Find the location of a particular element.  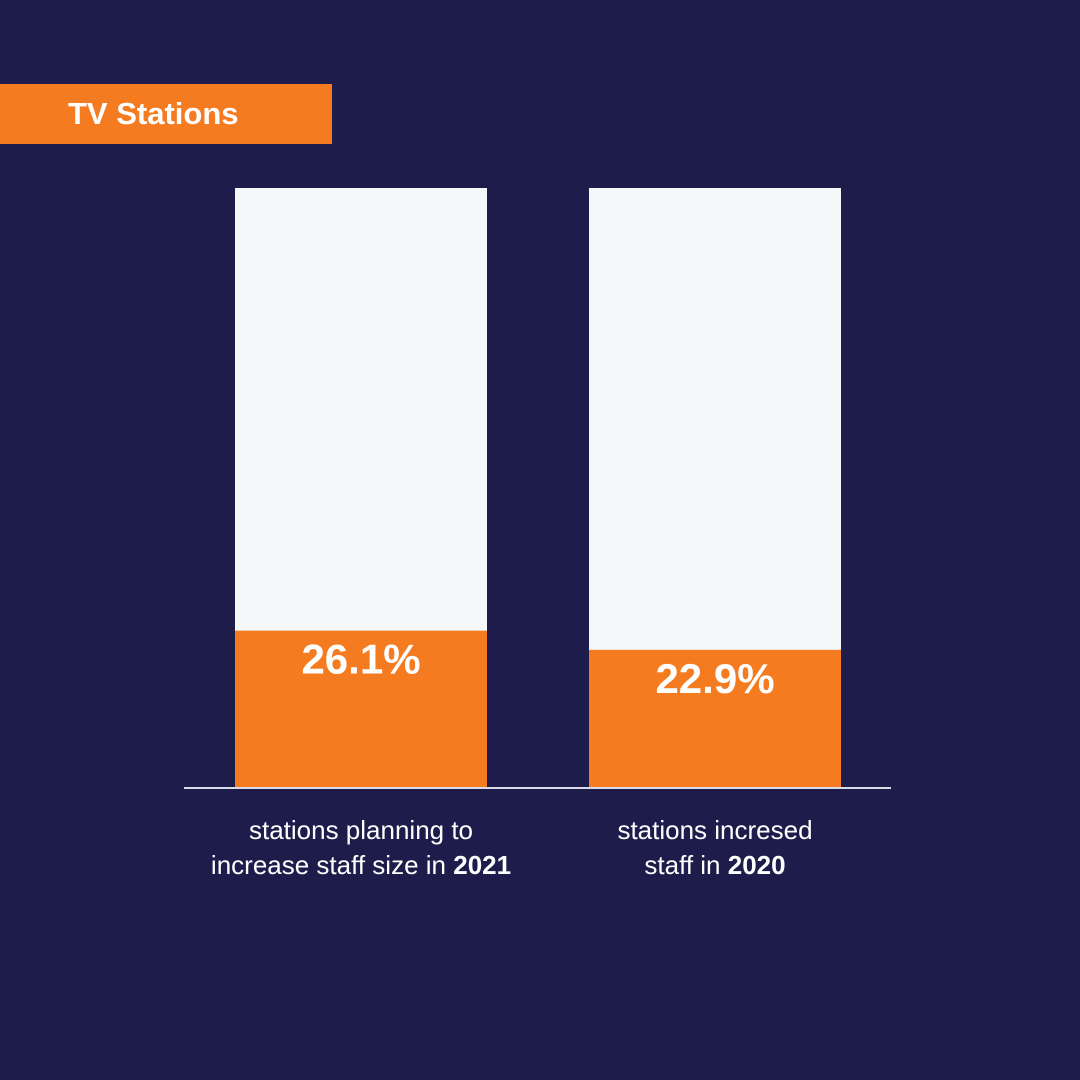

title-banner: TV Stations is located at coordinates (166, 114).